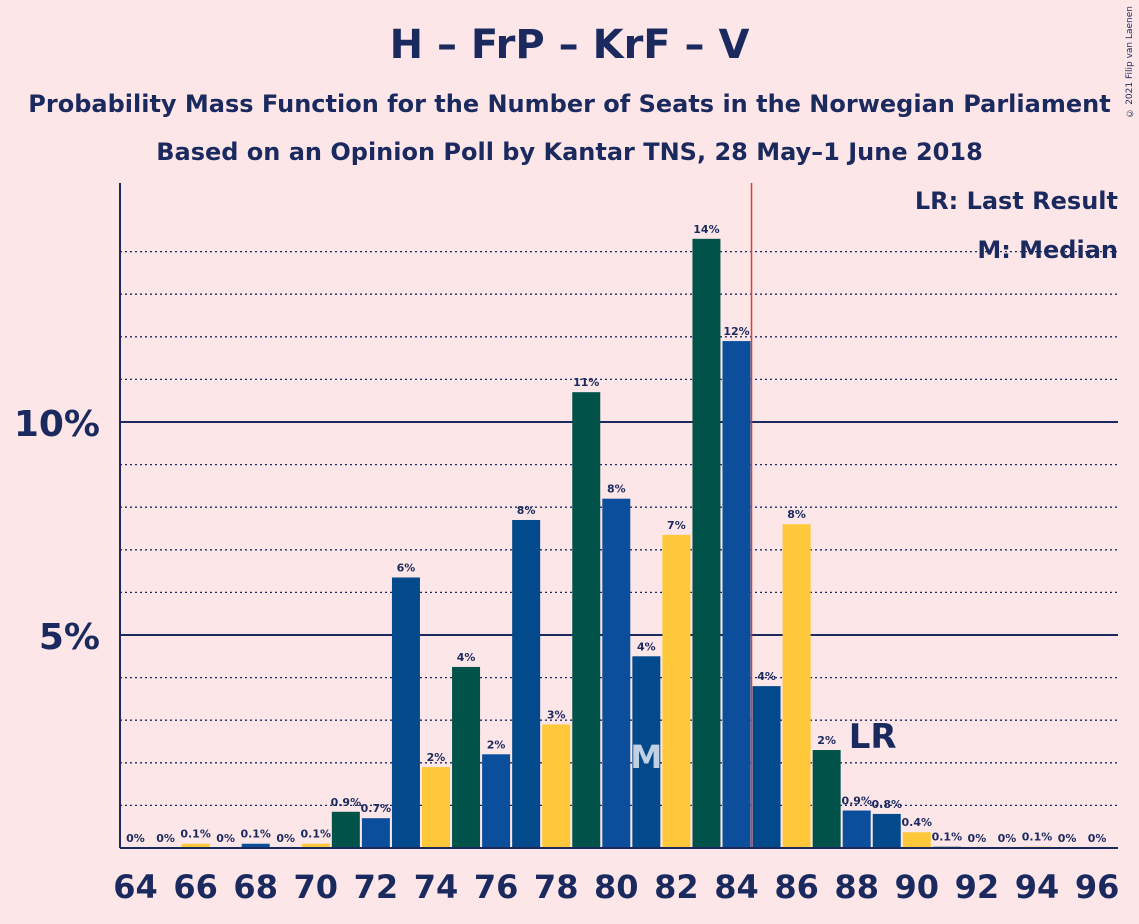  I want to click on x-tick-label: 80, so click(616, 887).